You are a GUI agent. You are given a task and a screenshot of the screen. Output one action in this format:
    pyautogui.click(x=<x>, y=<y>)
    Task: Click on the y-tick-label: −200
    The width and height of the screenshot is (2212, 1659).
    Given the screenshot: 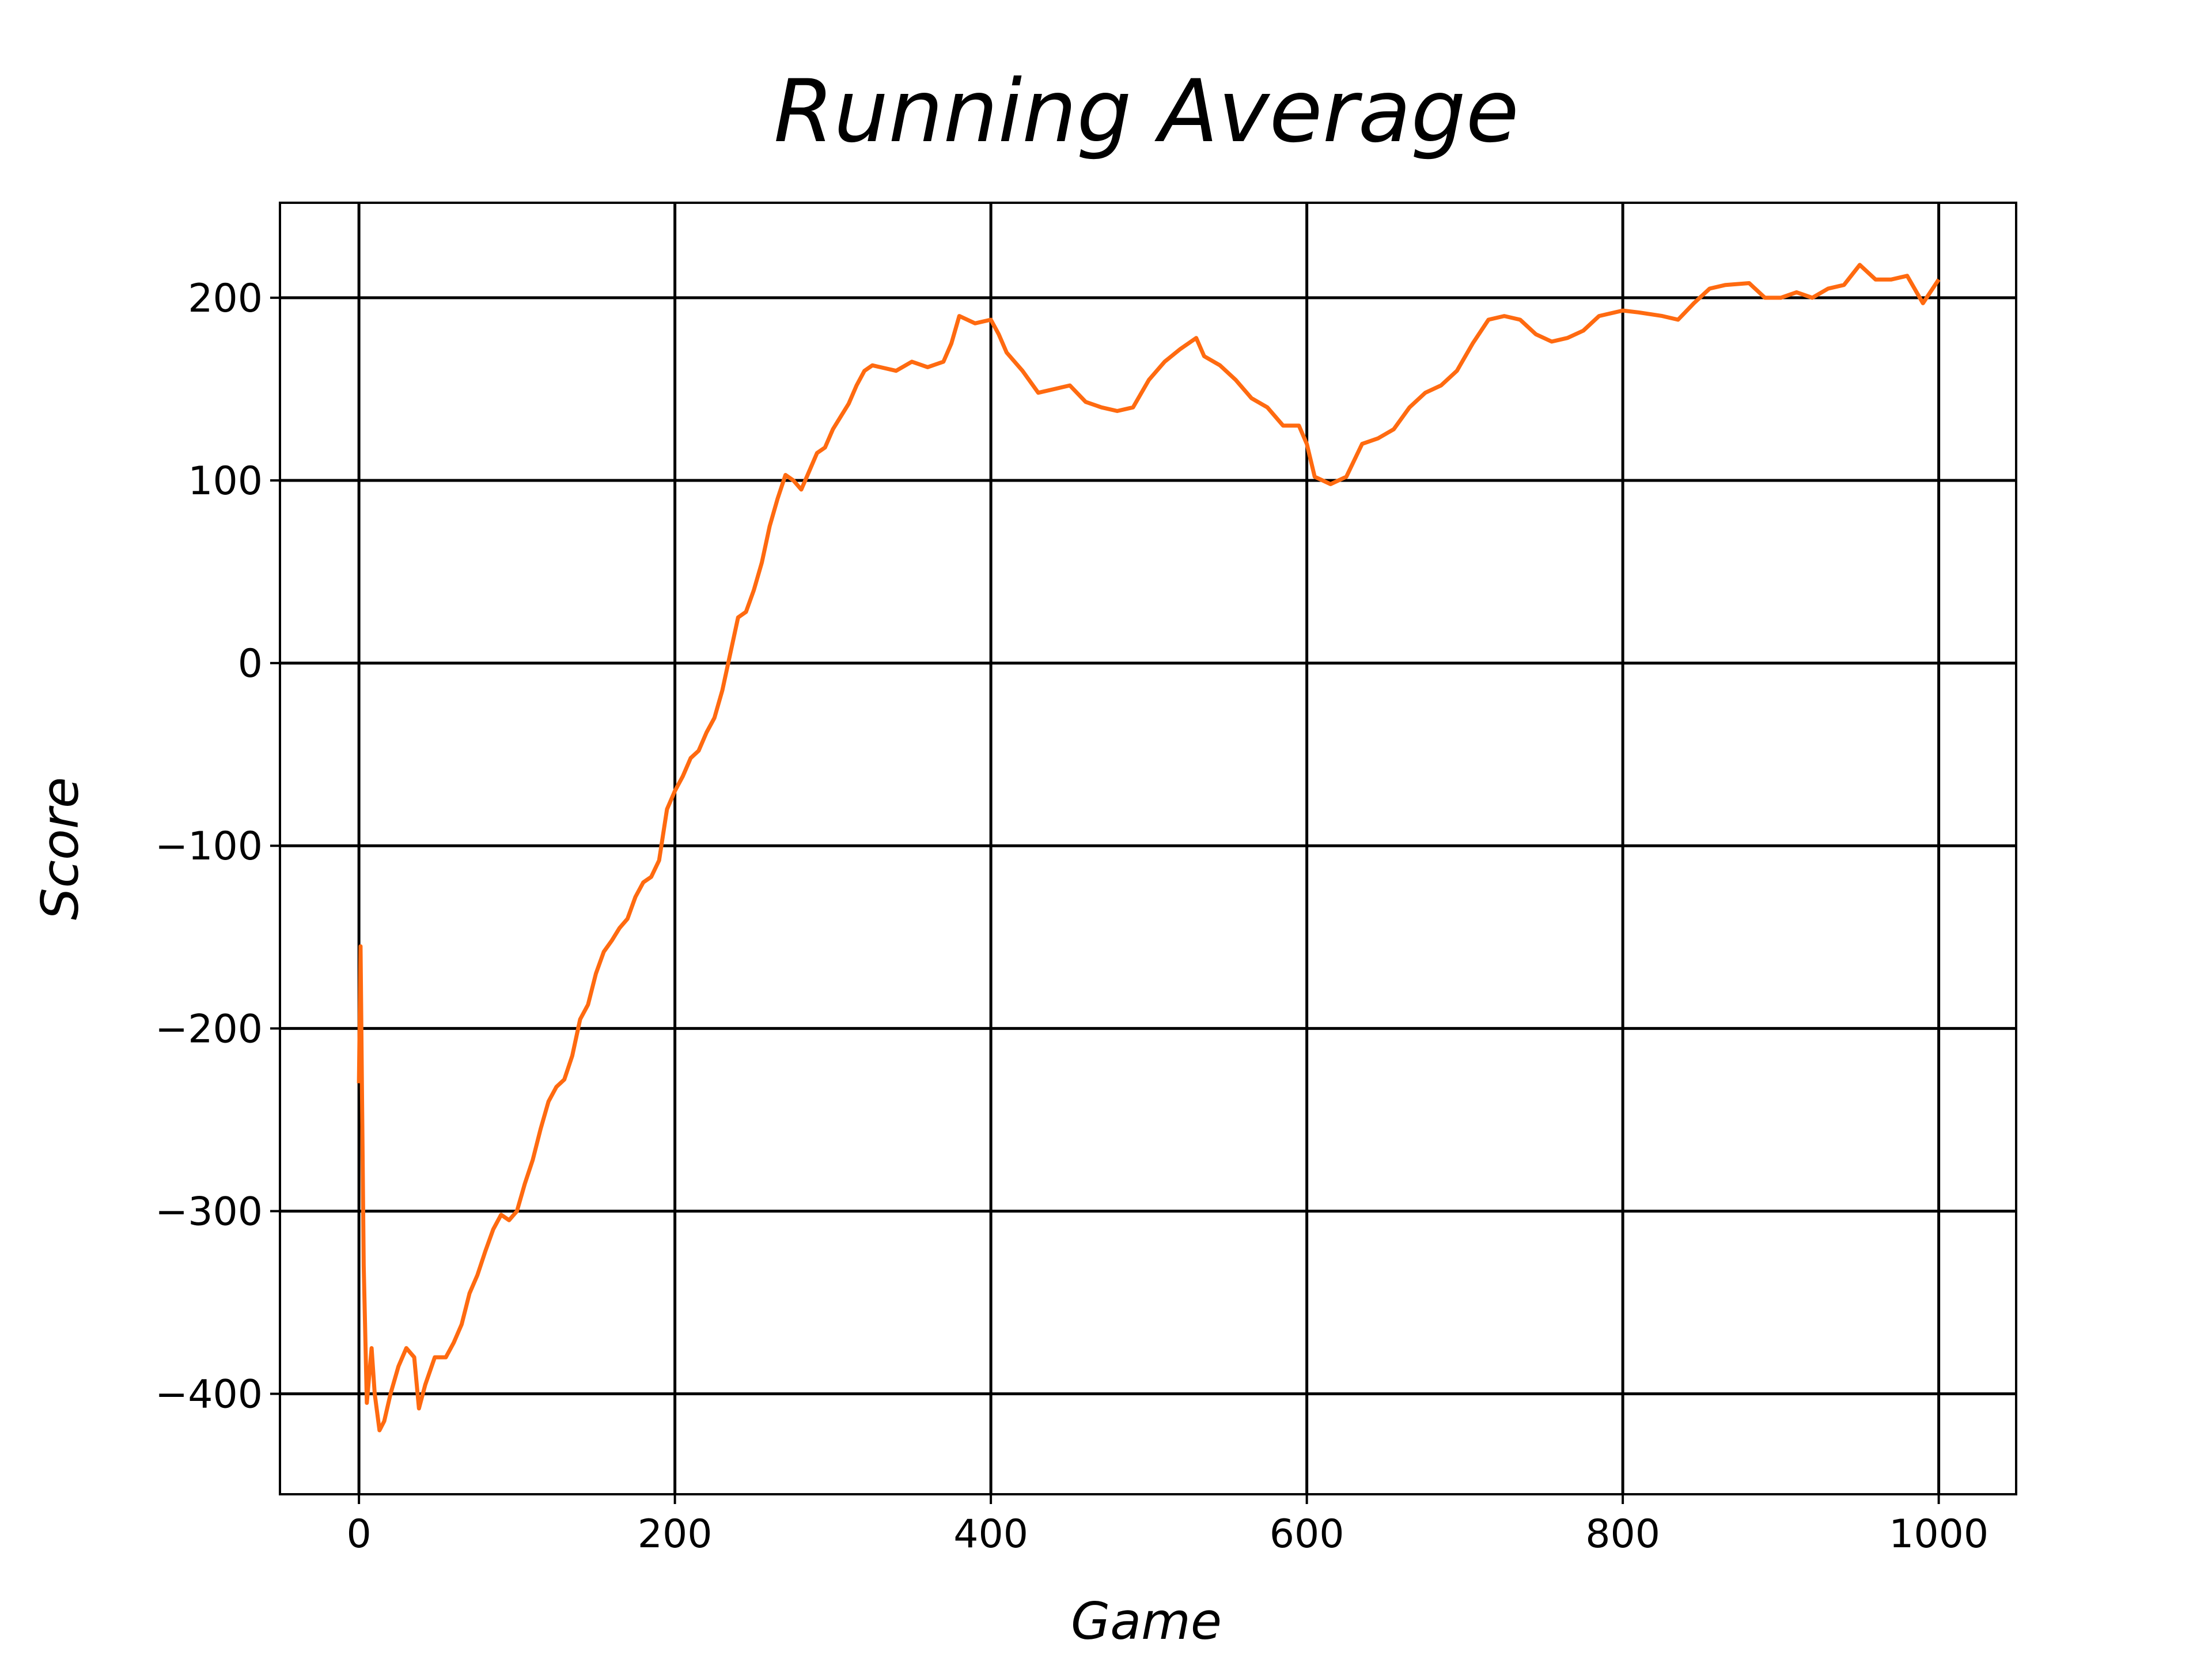 What is the action you would take?
    pyautogui.click(x=209, y=1029)
    